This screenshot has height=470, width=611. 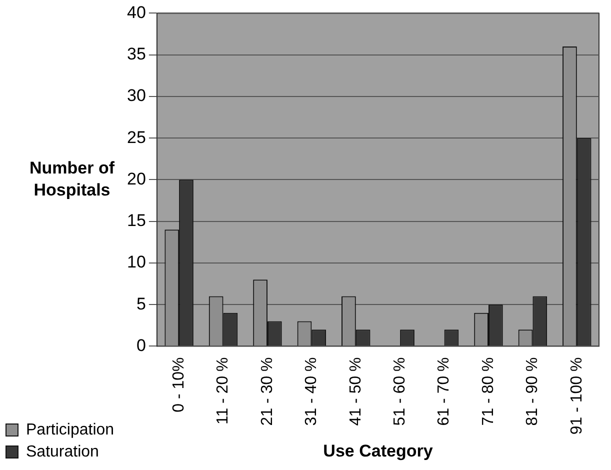 What do you see at coordinates (136, 96) in the screenshot?
I see `y-tick-label: 30` at bounding box center [136, 96].